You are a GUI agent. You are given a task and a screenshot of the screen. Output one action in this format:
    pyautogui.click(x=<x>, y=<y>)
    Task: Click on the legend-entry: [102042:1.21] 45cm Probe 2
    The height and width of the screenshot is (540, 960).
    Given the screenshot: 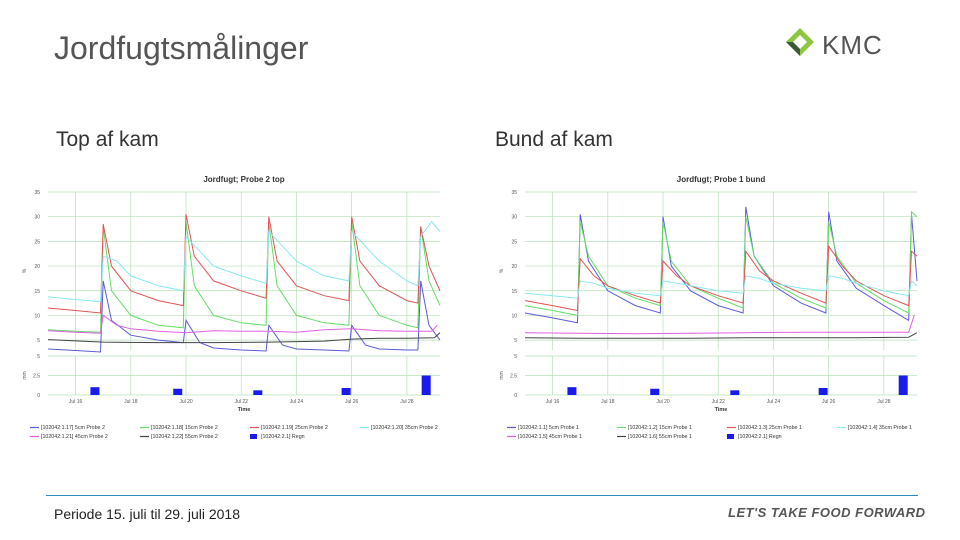 What is the action you would take?
    pyautogui.click(x=74, y=437)
    